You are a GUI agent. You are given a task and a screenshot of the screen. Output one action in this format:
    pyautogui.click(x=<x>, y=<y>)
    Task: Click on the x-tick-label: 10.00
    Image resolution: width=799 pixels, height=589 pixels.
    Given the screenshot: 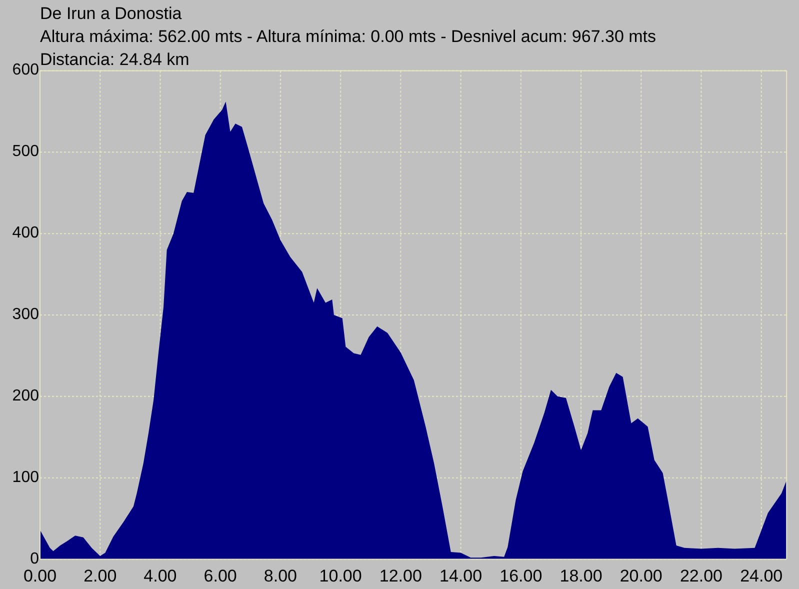 What is the action you would take?
    pyautogui.click(x=340, y=576)
    